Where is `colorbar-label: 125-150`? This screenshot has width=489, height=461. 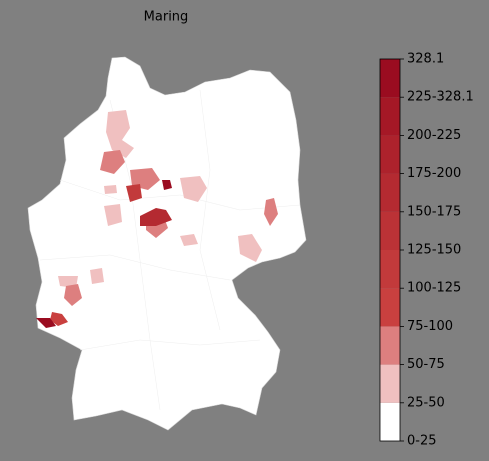 colorbar-label: 125-150 is located at coordinates (434, 250).